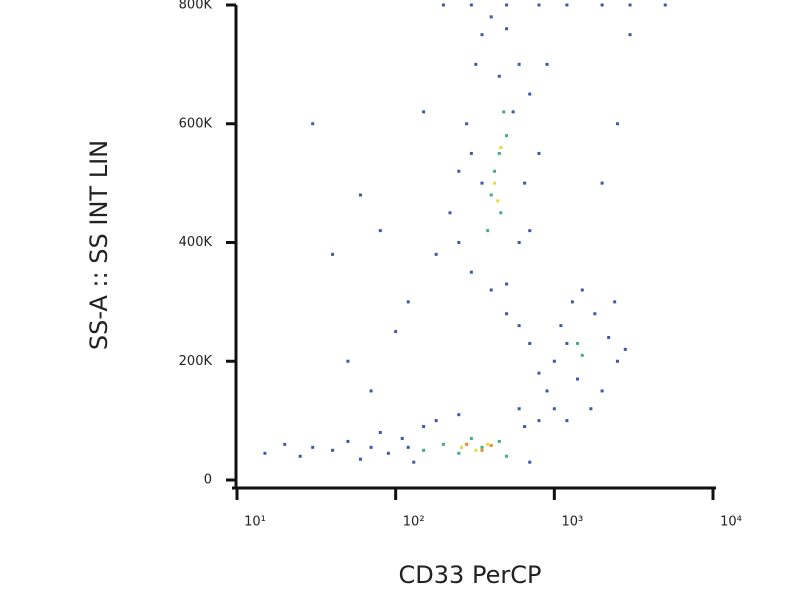  What do you see at coordinates (208, 480) in the screenshot?
I see `y-tick-label: 0` at bounding box center [208, 480].